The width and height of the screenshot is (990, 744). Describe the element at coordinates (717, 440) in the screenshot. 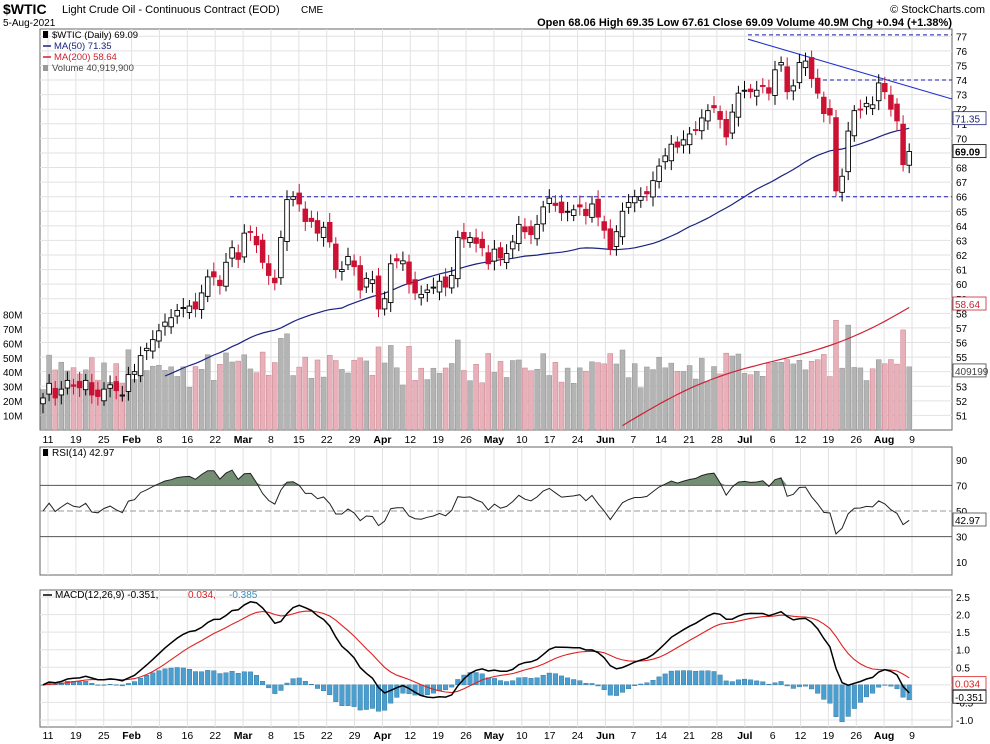

I see `x-tick-label: 28` at that location.